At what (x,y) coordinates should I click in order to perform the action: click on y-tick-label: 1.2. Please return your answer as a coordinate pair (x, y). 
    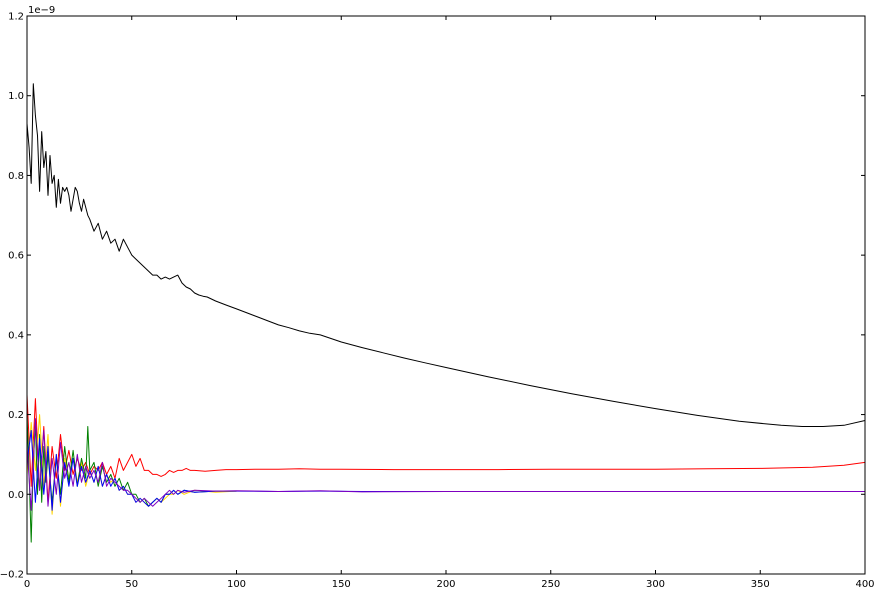
    Looking at the image, I should click on (16, 17).